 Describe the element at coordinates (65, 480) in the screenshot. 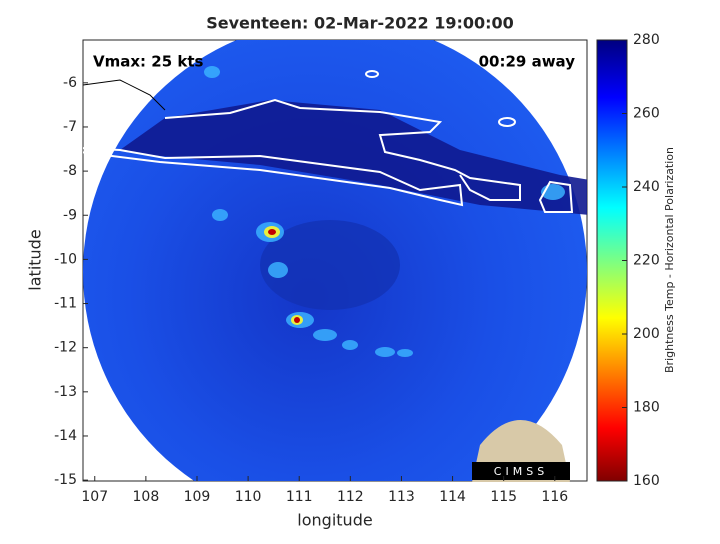

I see `y-tick-label: -15` at that location.